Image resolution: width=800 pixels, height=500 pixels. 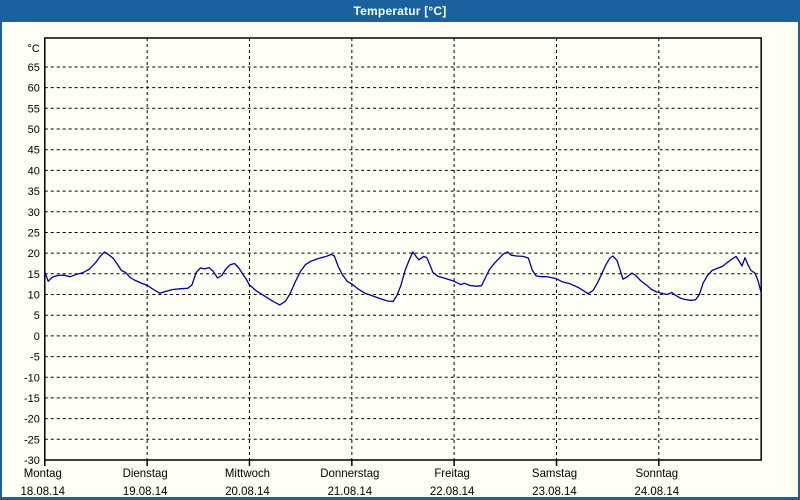 I want to click on day-name-label: Dienstag, so click(x=145, y=474).